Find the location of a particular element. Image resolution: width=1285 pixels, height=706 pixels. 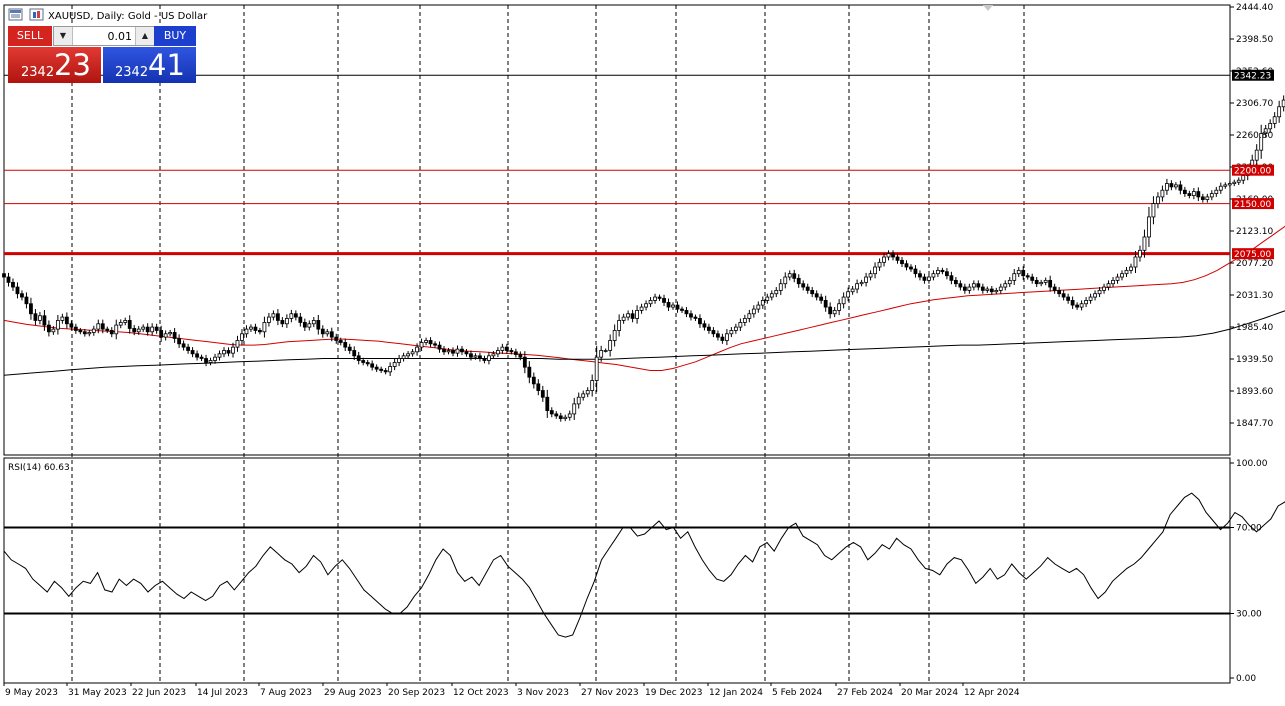

chart-title: XAUUSD, Daily: Gold - US Dollar is located at coordinates (128, 16).